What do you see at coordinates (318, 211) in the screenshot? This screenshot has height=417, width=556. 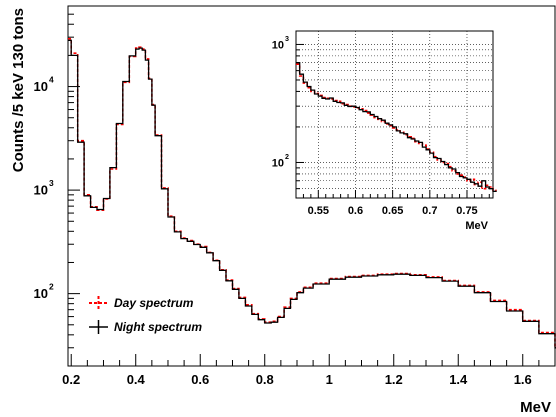 I see `x-tick-label: 0.55` at bounding box center [318, 211].